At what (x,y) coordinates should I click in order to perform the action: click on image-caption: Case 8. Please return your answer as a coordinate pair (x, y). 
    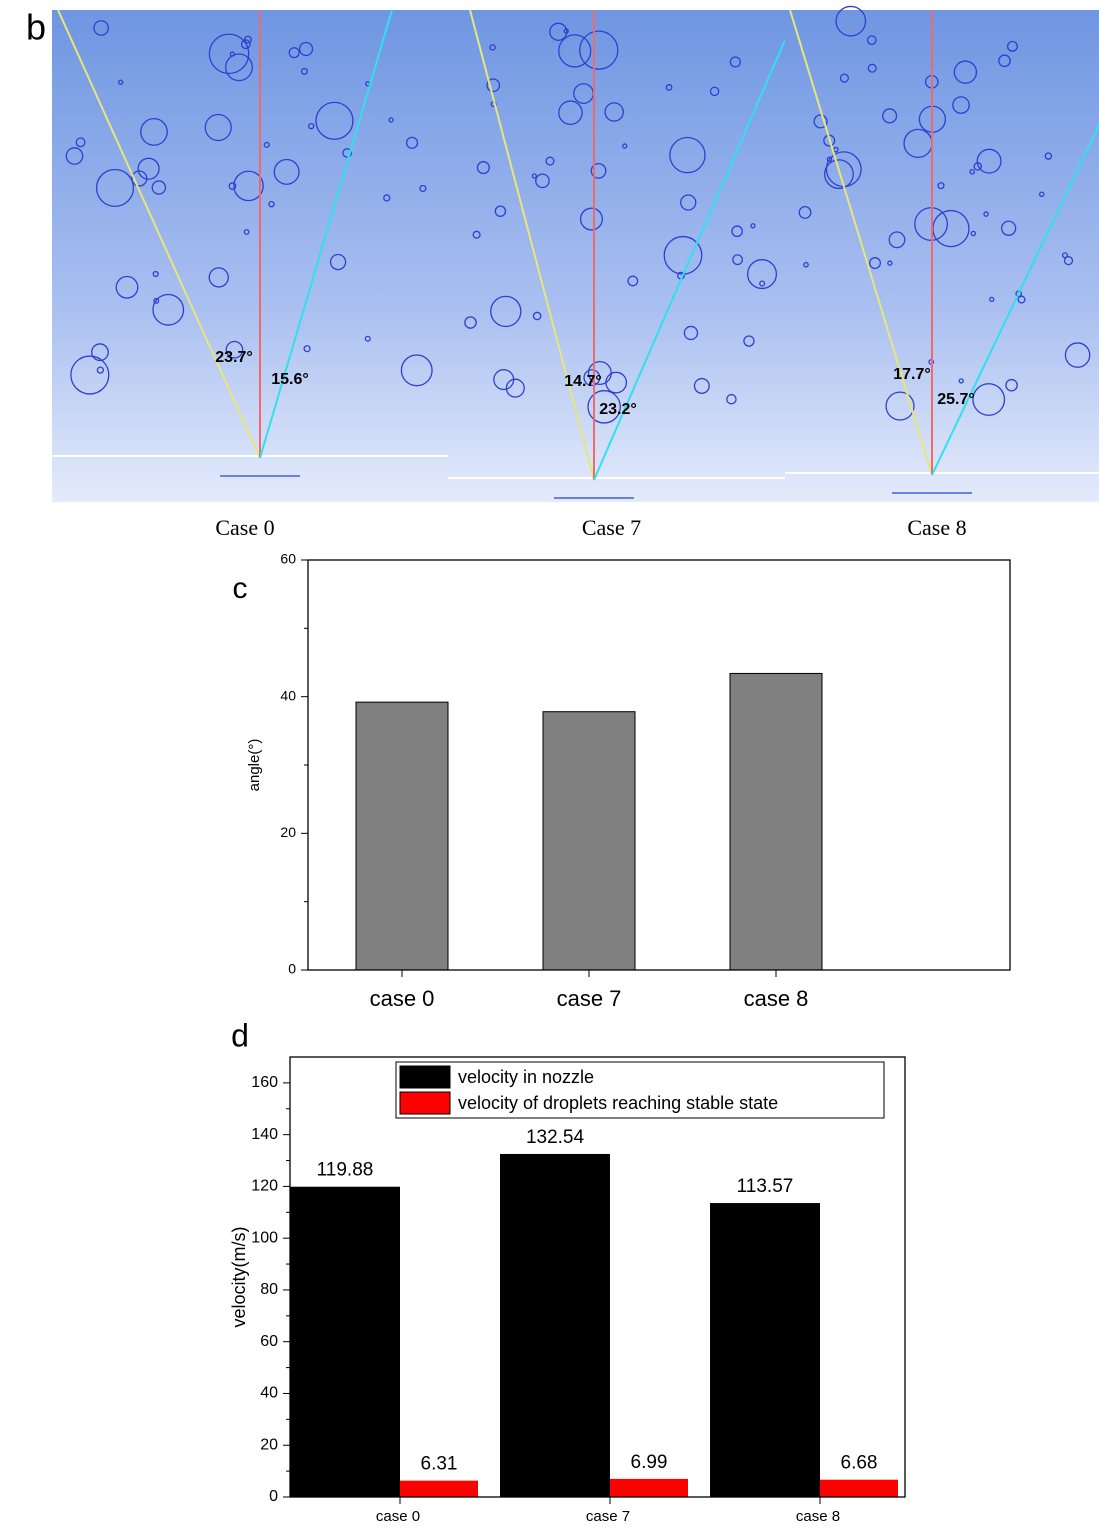
    Looking at the image, I should click on (936, 527).